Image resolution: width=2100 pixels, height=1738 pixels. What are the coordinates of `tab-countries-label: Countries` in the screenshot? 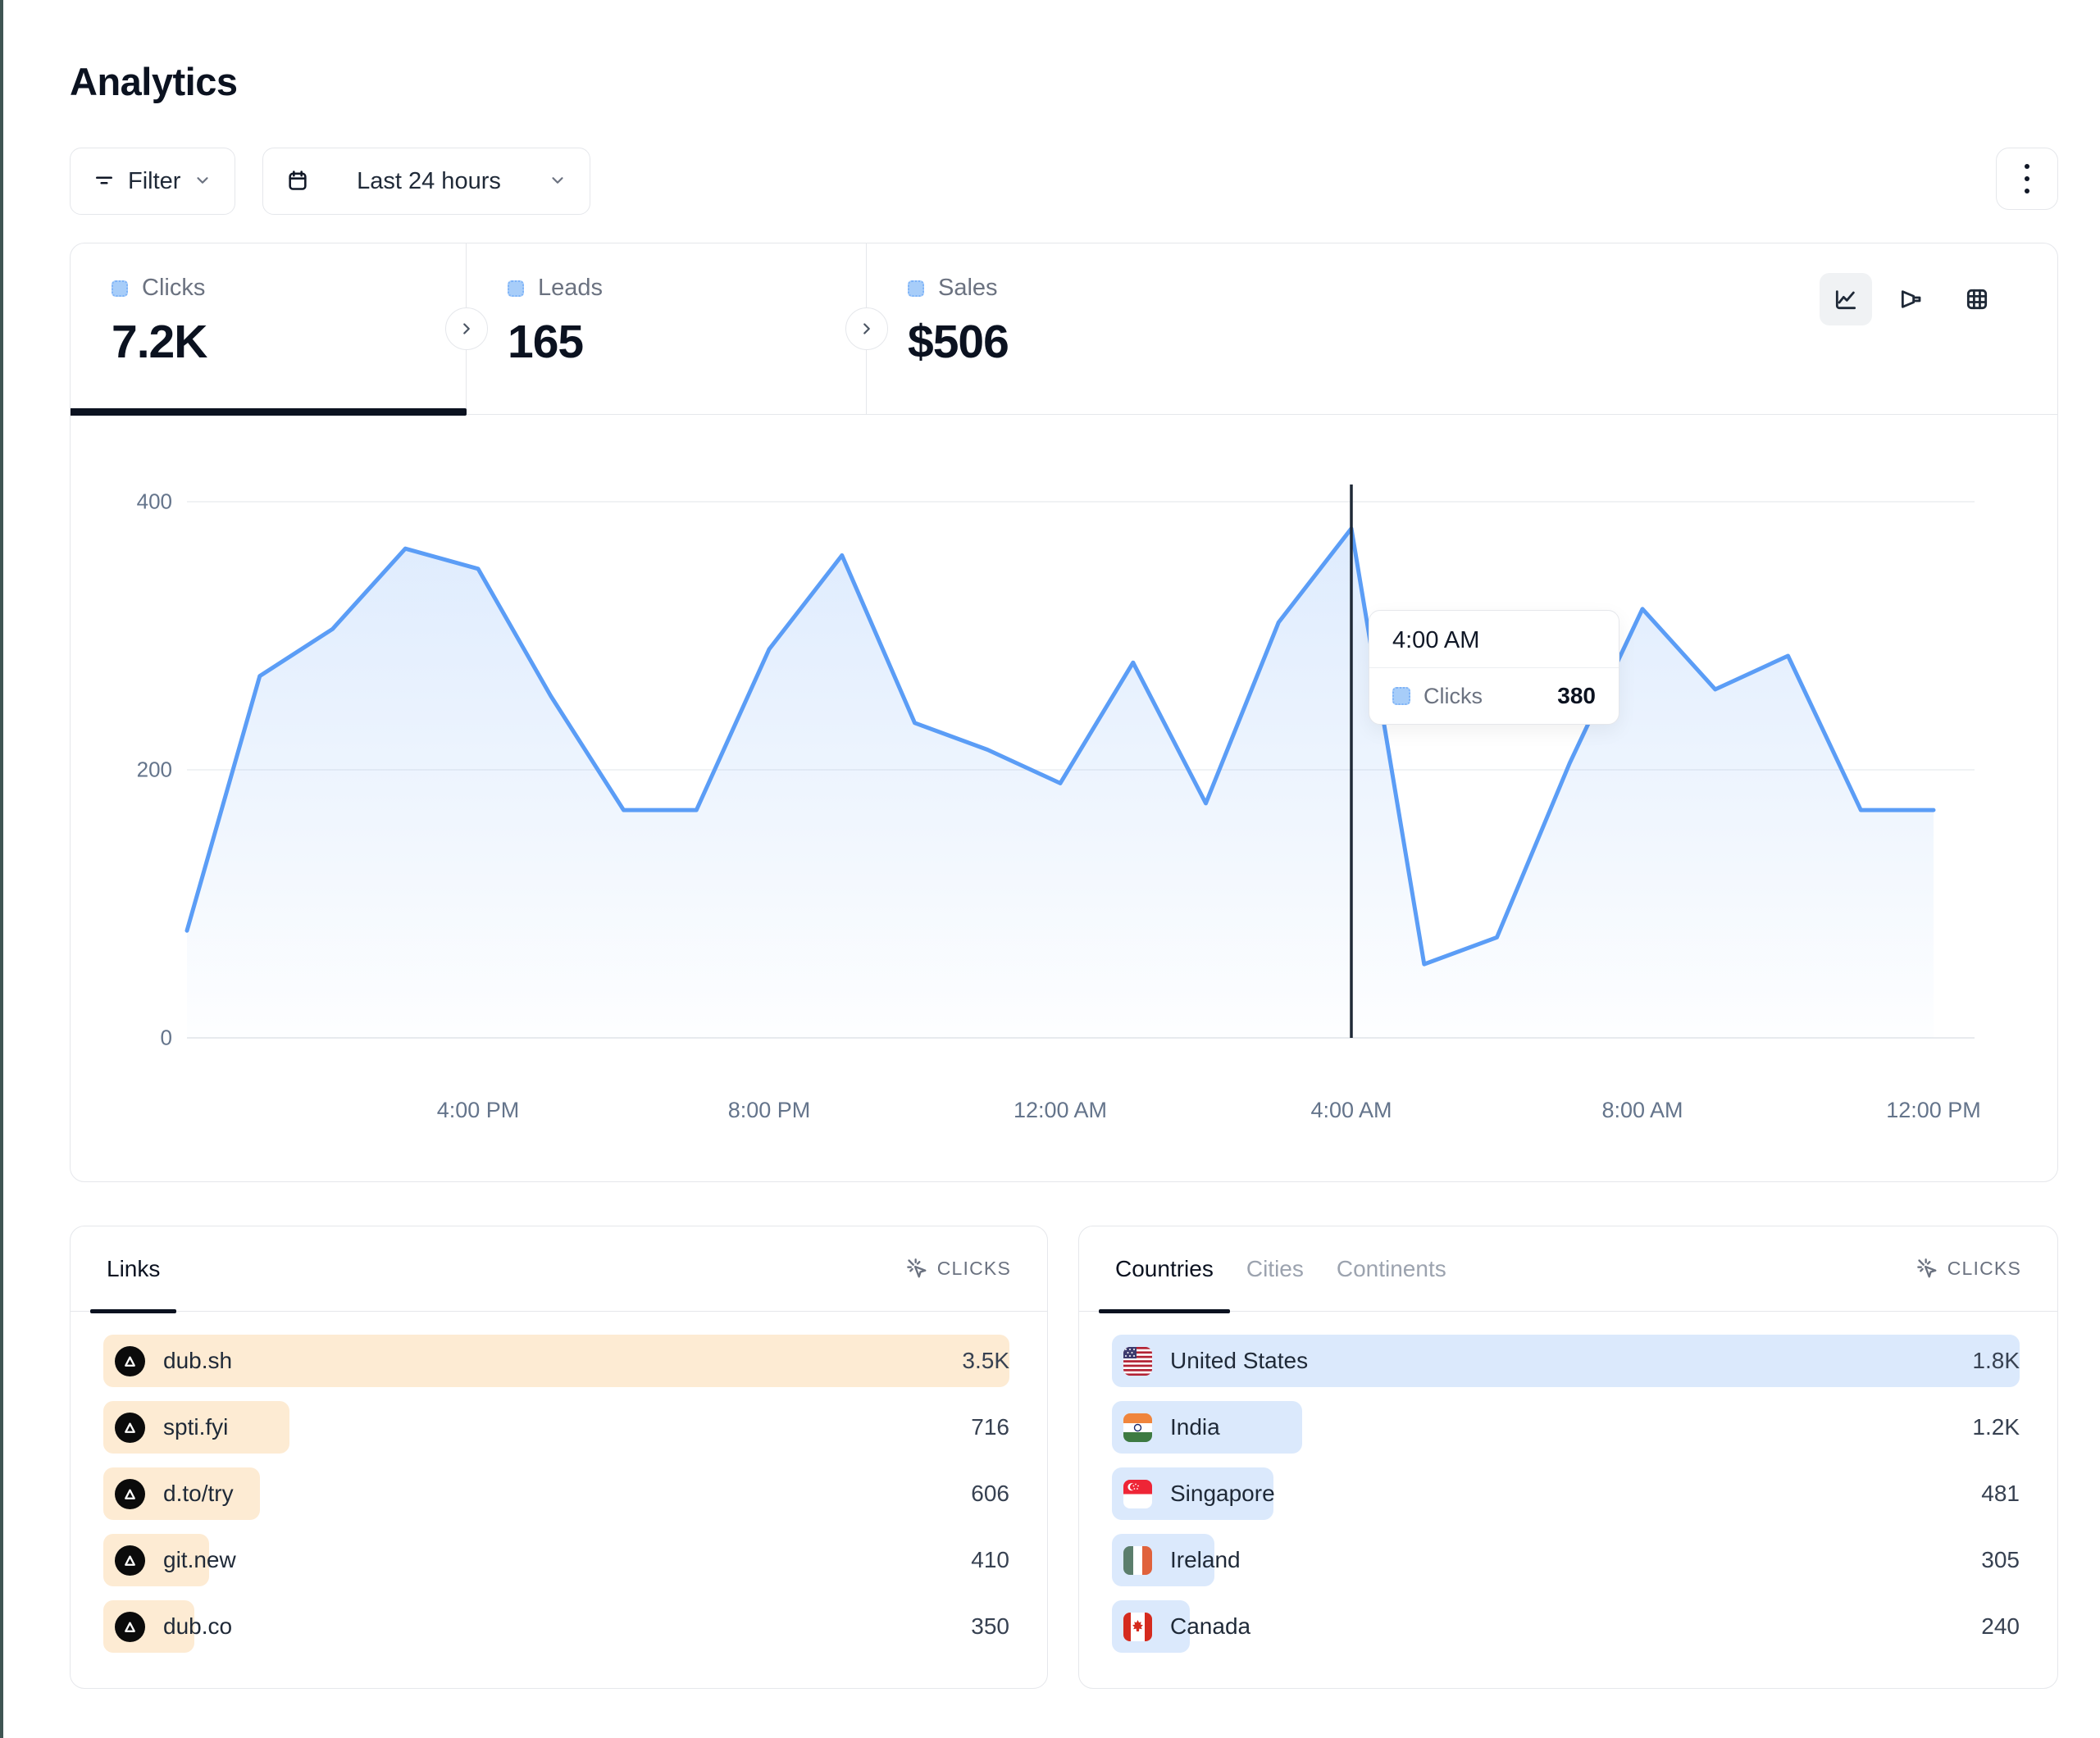 It's located at (1164, 1268).